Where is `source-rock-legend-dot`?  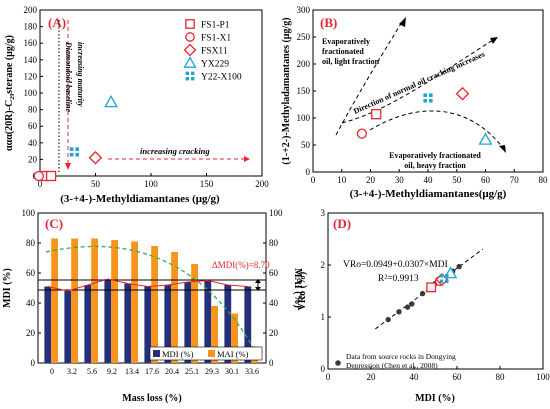
source-rock-legend-dot is located at coordinates (338, 363).